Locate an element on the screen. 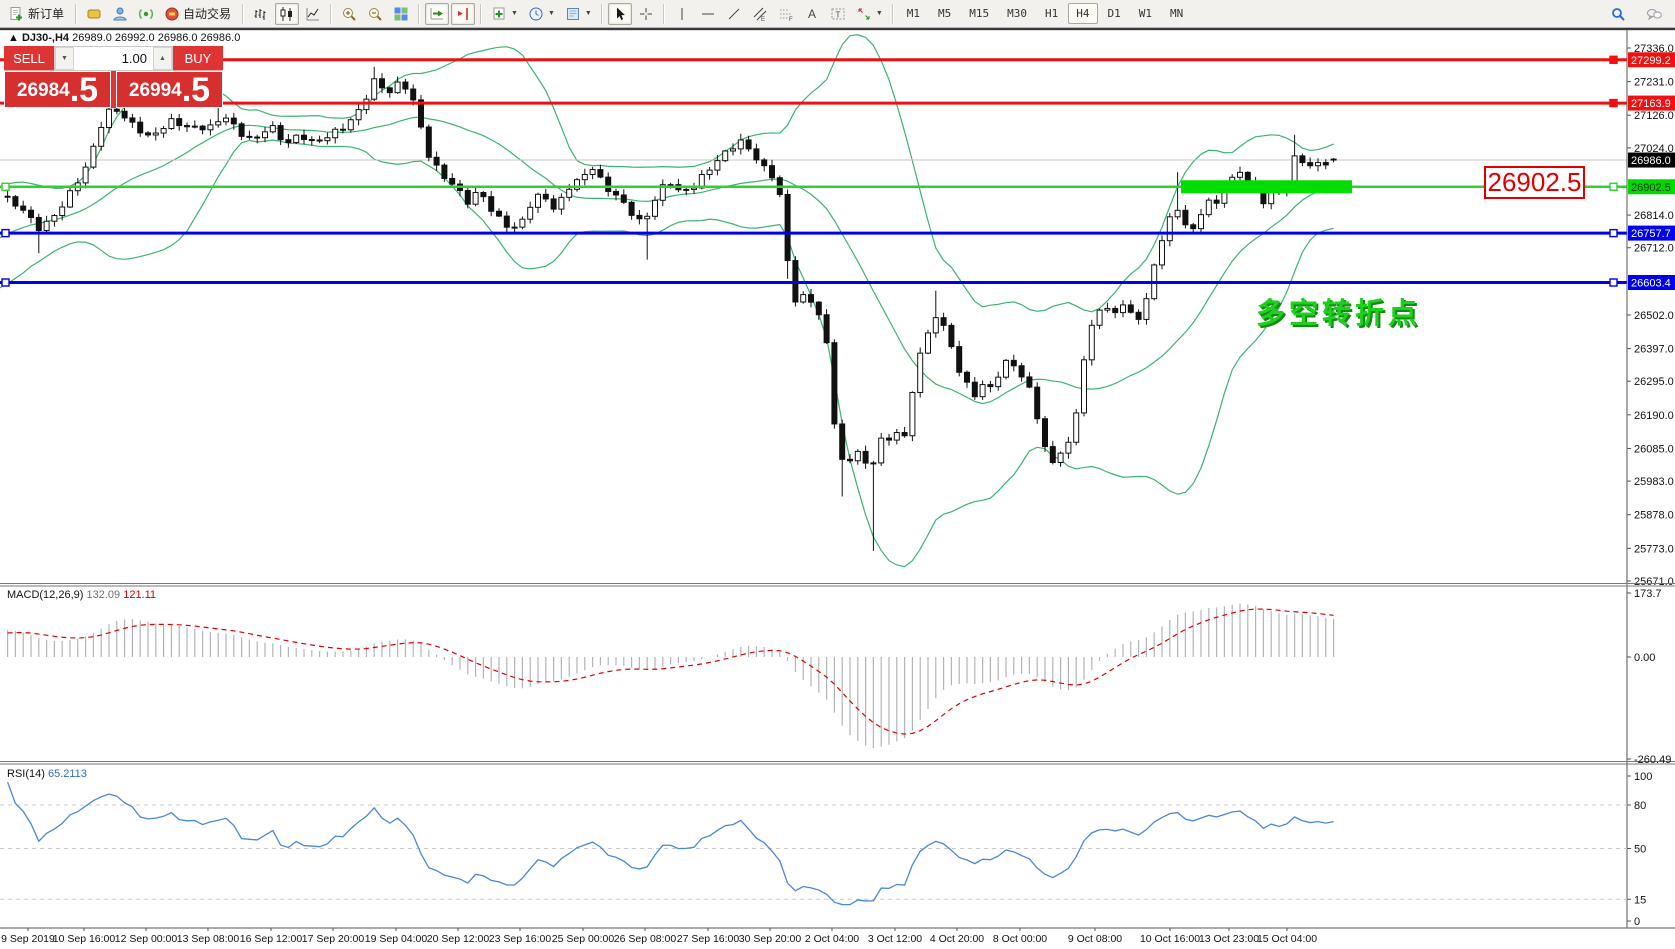  volume-down-button: ▼ is located at coordinates (64, 58).